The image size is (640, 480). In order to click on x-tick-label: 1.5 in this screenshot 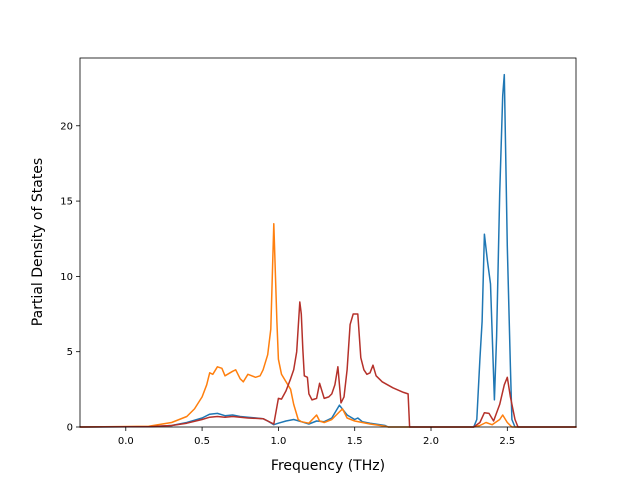, I will do `click(355, 441)`.